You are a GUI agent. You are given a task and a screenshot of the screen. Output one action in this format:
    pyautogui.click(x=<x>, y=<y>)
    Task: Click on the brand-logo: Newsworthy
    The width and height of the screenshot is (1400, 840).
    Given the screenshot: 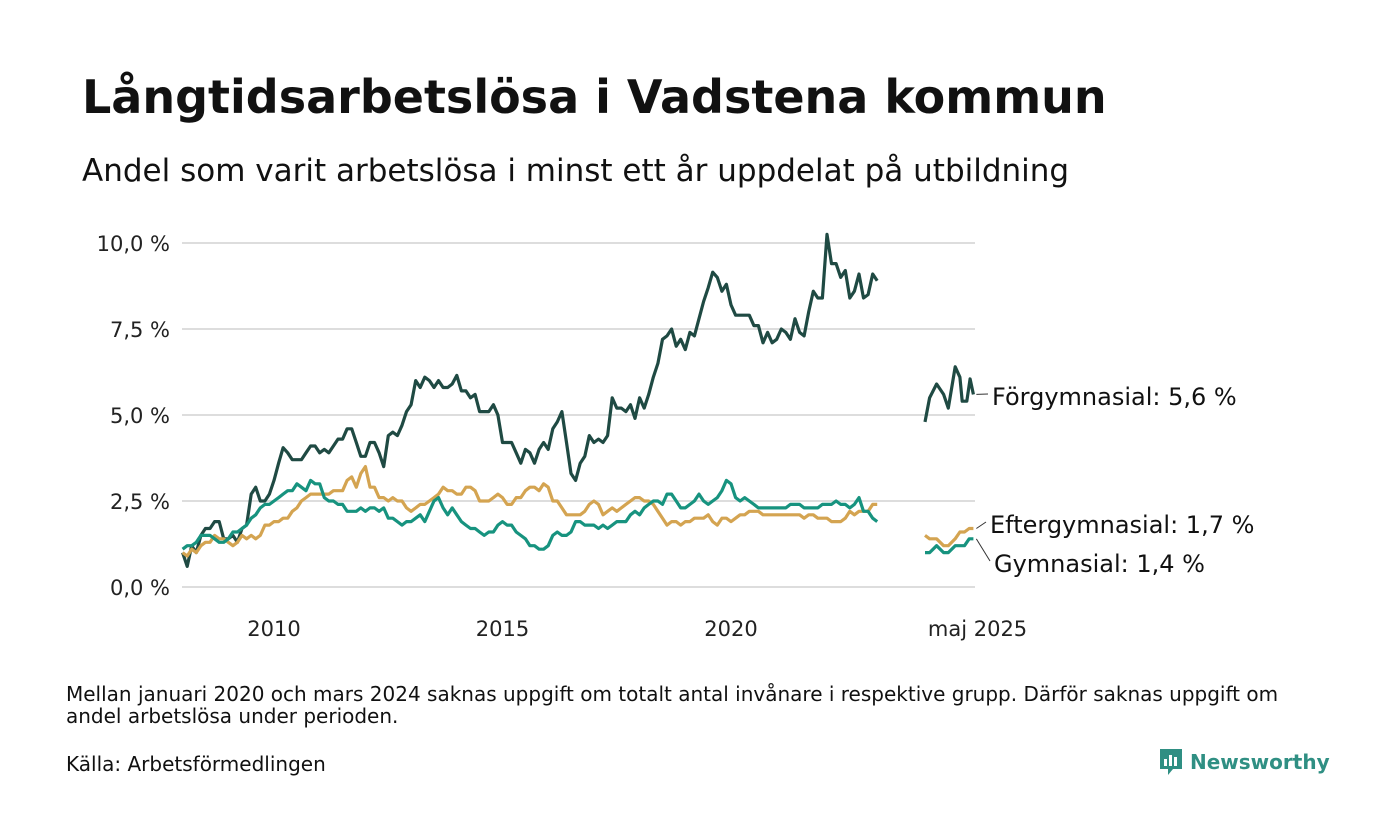 What is the action you would take?
    pyautogui.click(x=1244, y=762)
    